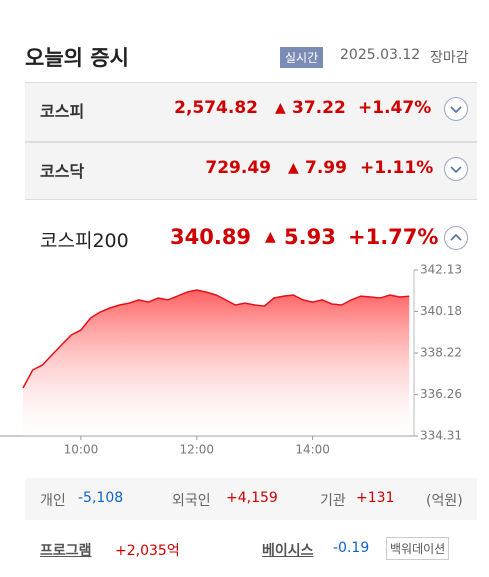 Image resolution: width=489 pixels, height=577 pixels. What do you see at coordinates (310, 237) in the screenshot?
I see `featured-change: 5.93` at bounding box center [310, 237].